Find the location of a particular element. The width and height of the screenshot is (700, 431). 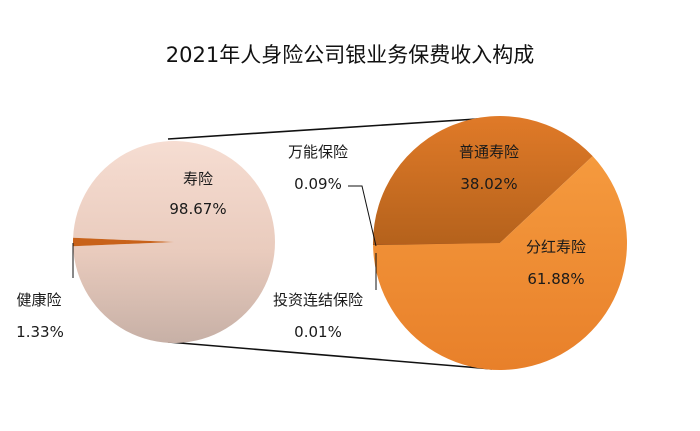

slice-label-universal-name: 万能保险 is located at coordinates (318, 152).